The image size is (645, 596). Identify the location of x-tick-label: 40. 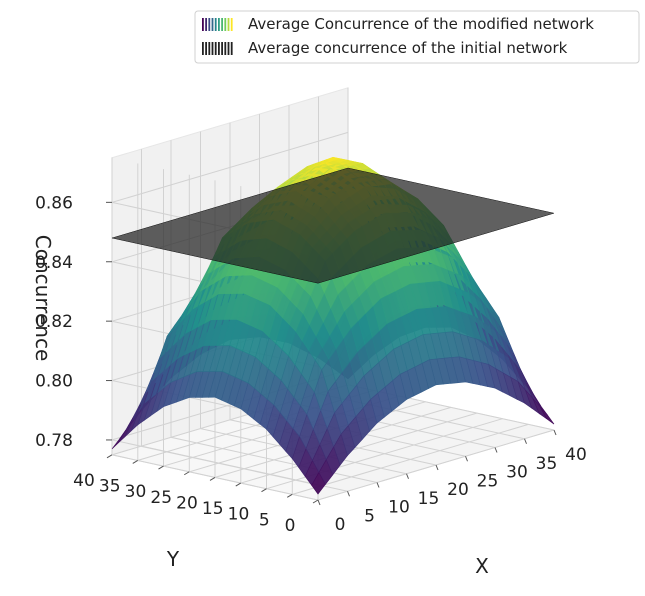
(576, 455).